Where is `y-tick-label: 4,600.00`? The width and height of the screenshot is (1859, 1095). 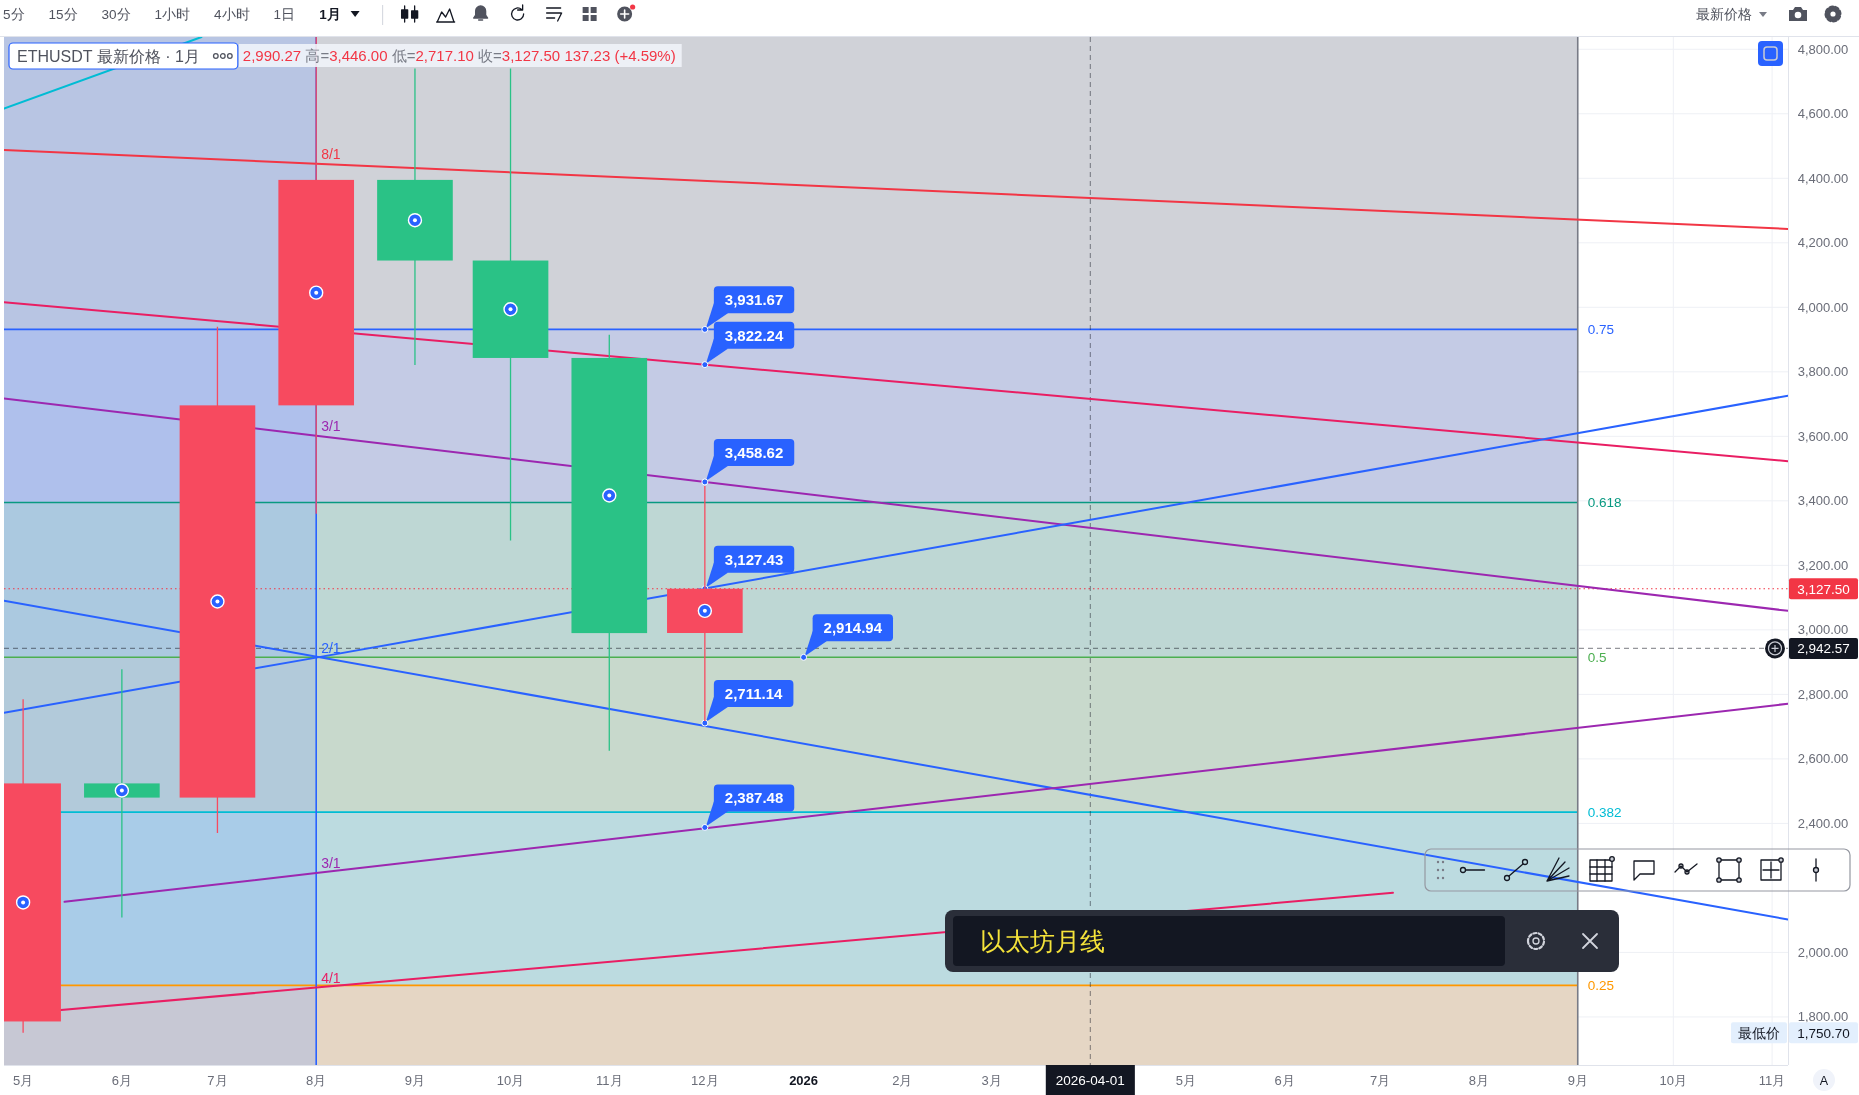
y-tick-label: 4,600.00 is located at coordinates (1823, 114).